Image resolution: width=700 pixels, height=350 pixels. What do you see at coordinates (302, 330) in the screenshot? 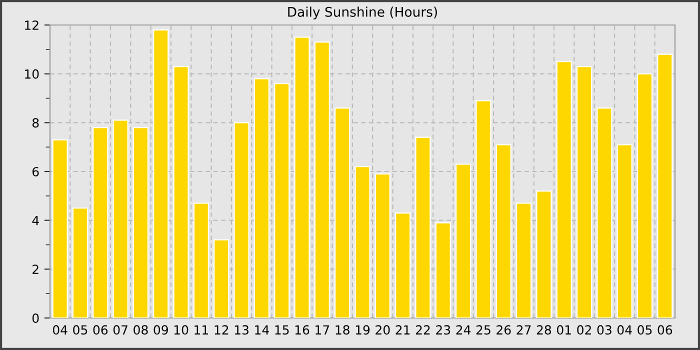
I see `x-tick-label: 16` at bounding box center [302, 330].